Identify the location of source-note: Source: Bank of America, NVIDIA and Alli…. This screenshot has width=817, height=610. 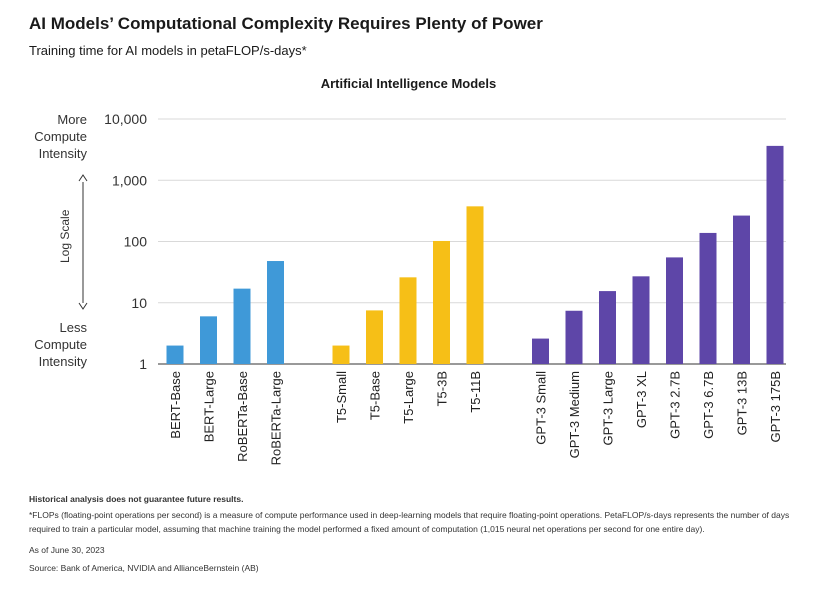
(144, 568).